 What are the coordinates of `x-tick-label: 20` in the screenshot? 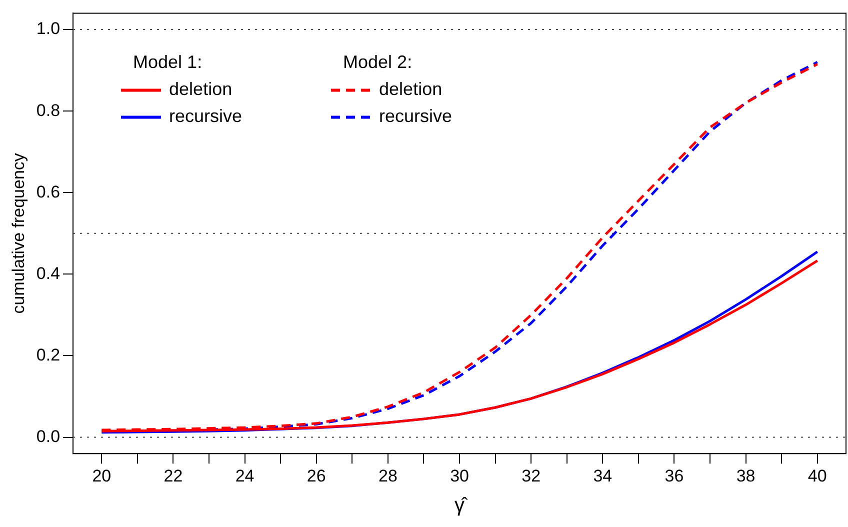 It's located at (102, 476).